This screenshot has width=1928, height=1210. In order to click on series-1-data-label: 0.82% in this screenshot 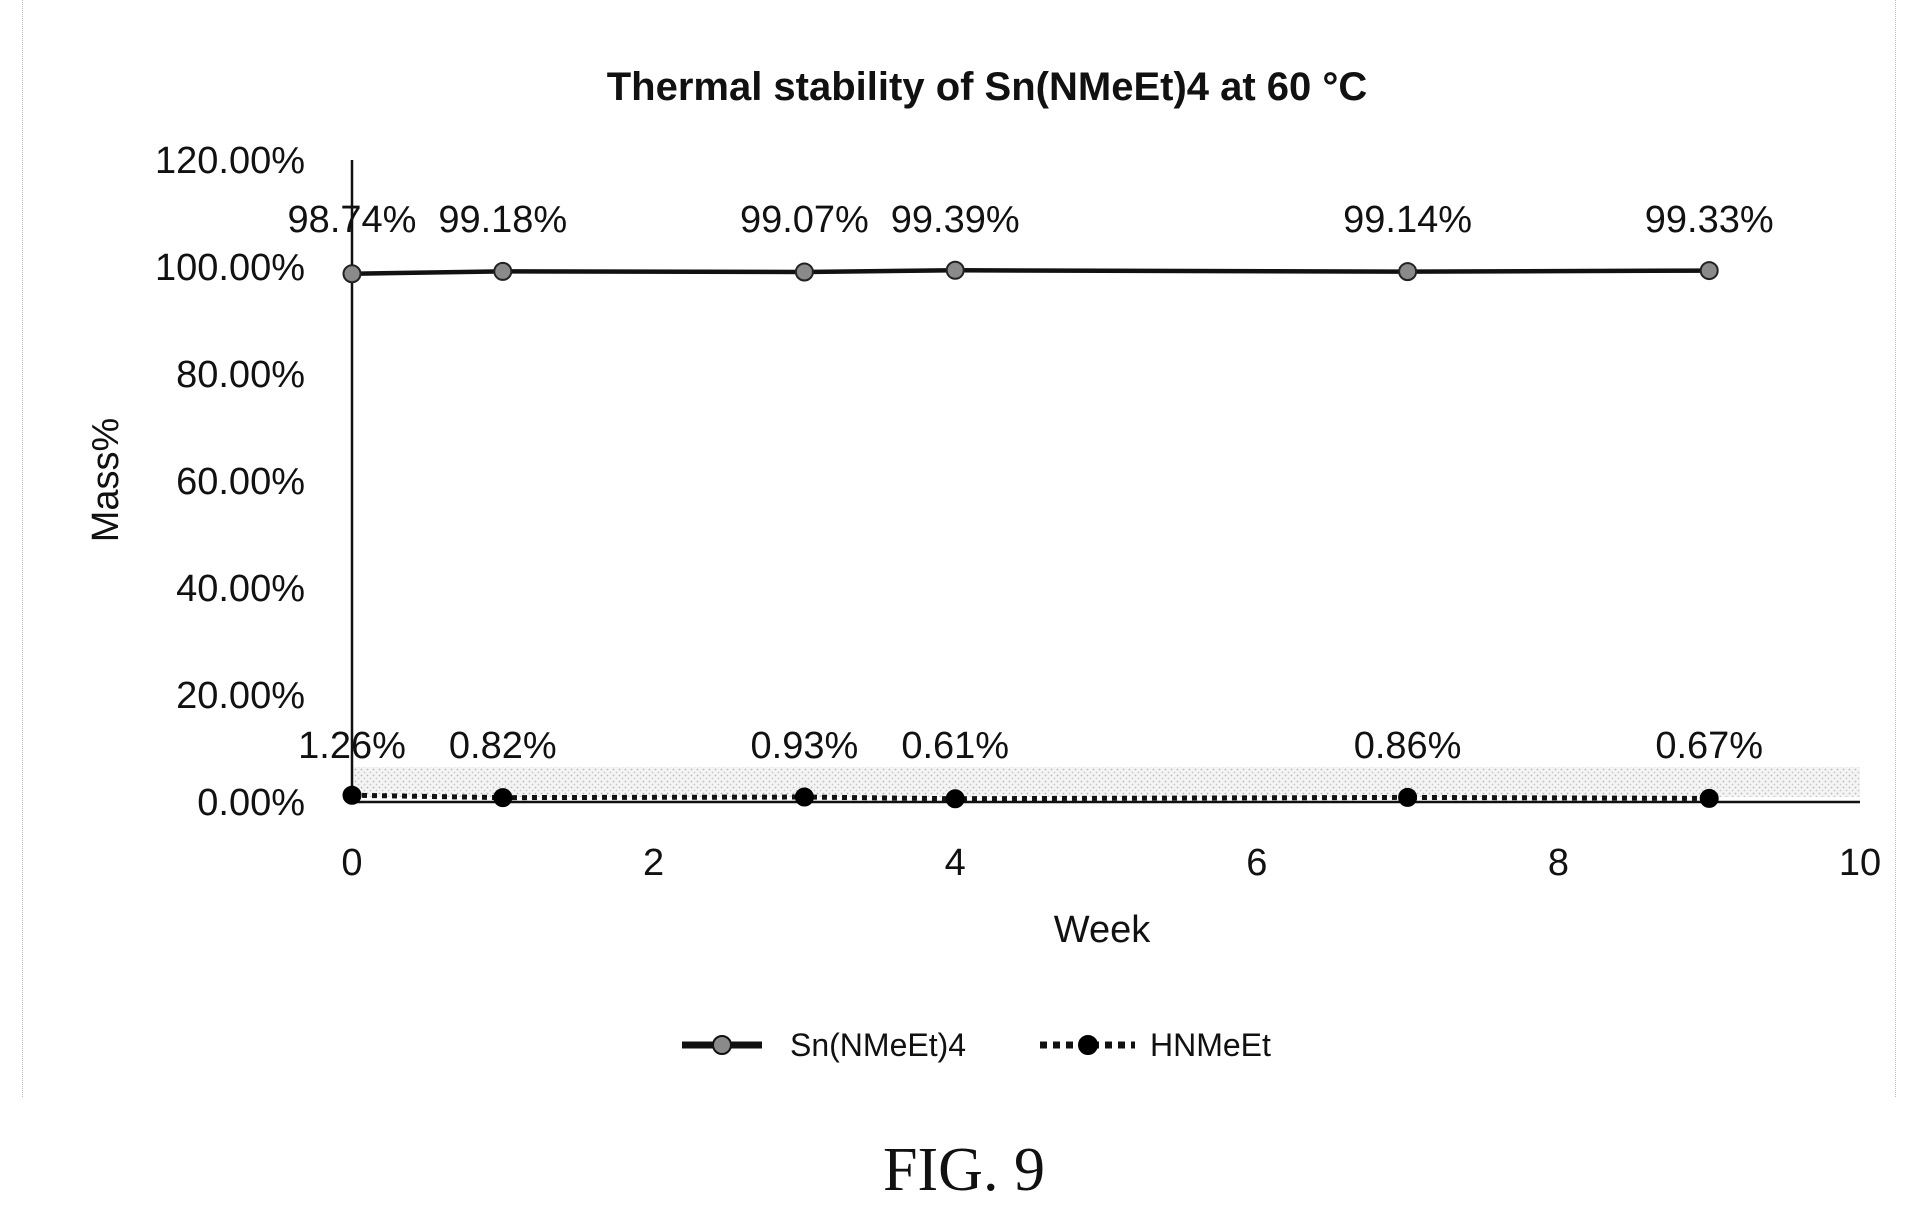, I will do `click(503, 746)`.